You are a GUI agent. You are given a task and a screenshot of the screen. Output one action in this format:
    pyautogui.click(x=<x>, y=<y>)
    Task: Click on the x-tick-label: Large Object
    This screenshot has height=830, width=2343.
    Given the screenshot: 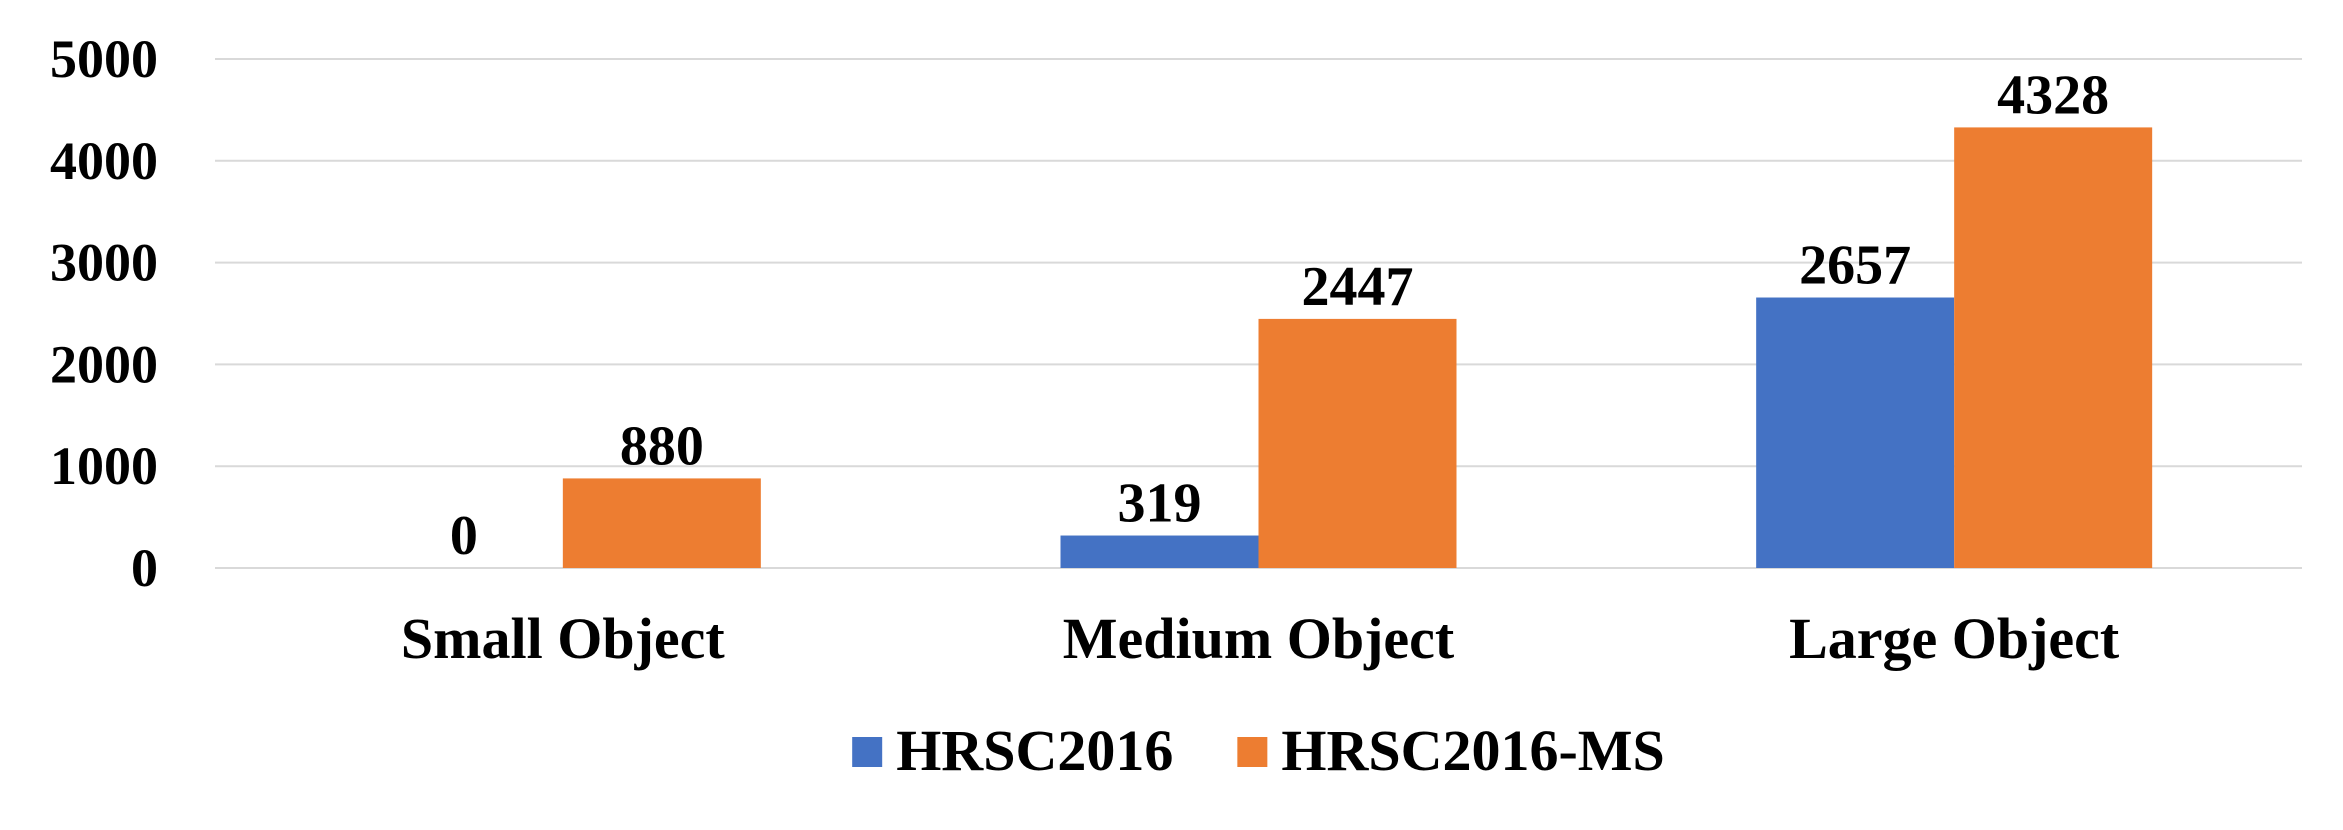 What is the action you would take?
    pyautogui.click(x=1954, y=638)
    